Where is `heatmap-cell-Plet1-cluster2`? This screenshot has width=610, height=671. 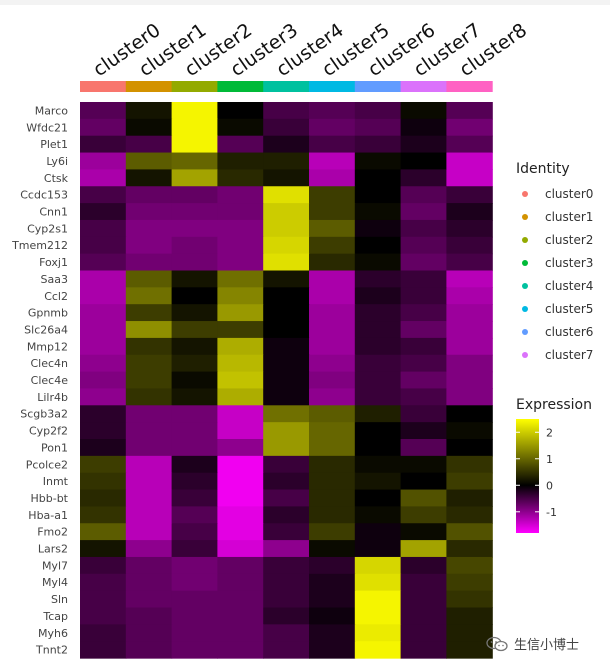
heatmap-cell-Plet1-cluster2 is located at coordinates (194, 144).